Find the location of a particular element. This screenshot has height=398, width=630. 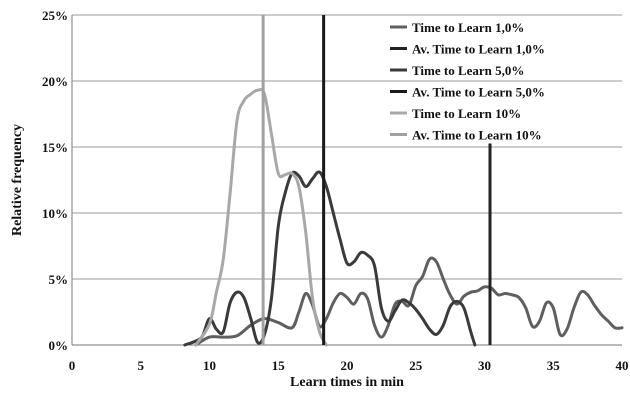

legend-label: Time to Learn 5,0% is located at coordinates (468, 70).